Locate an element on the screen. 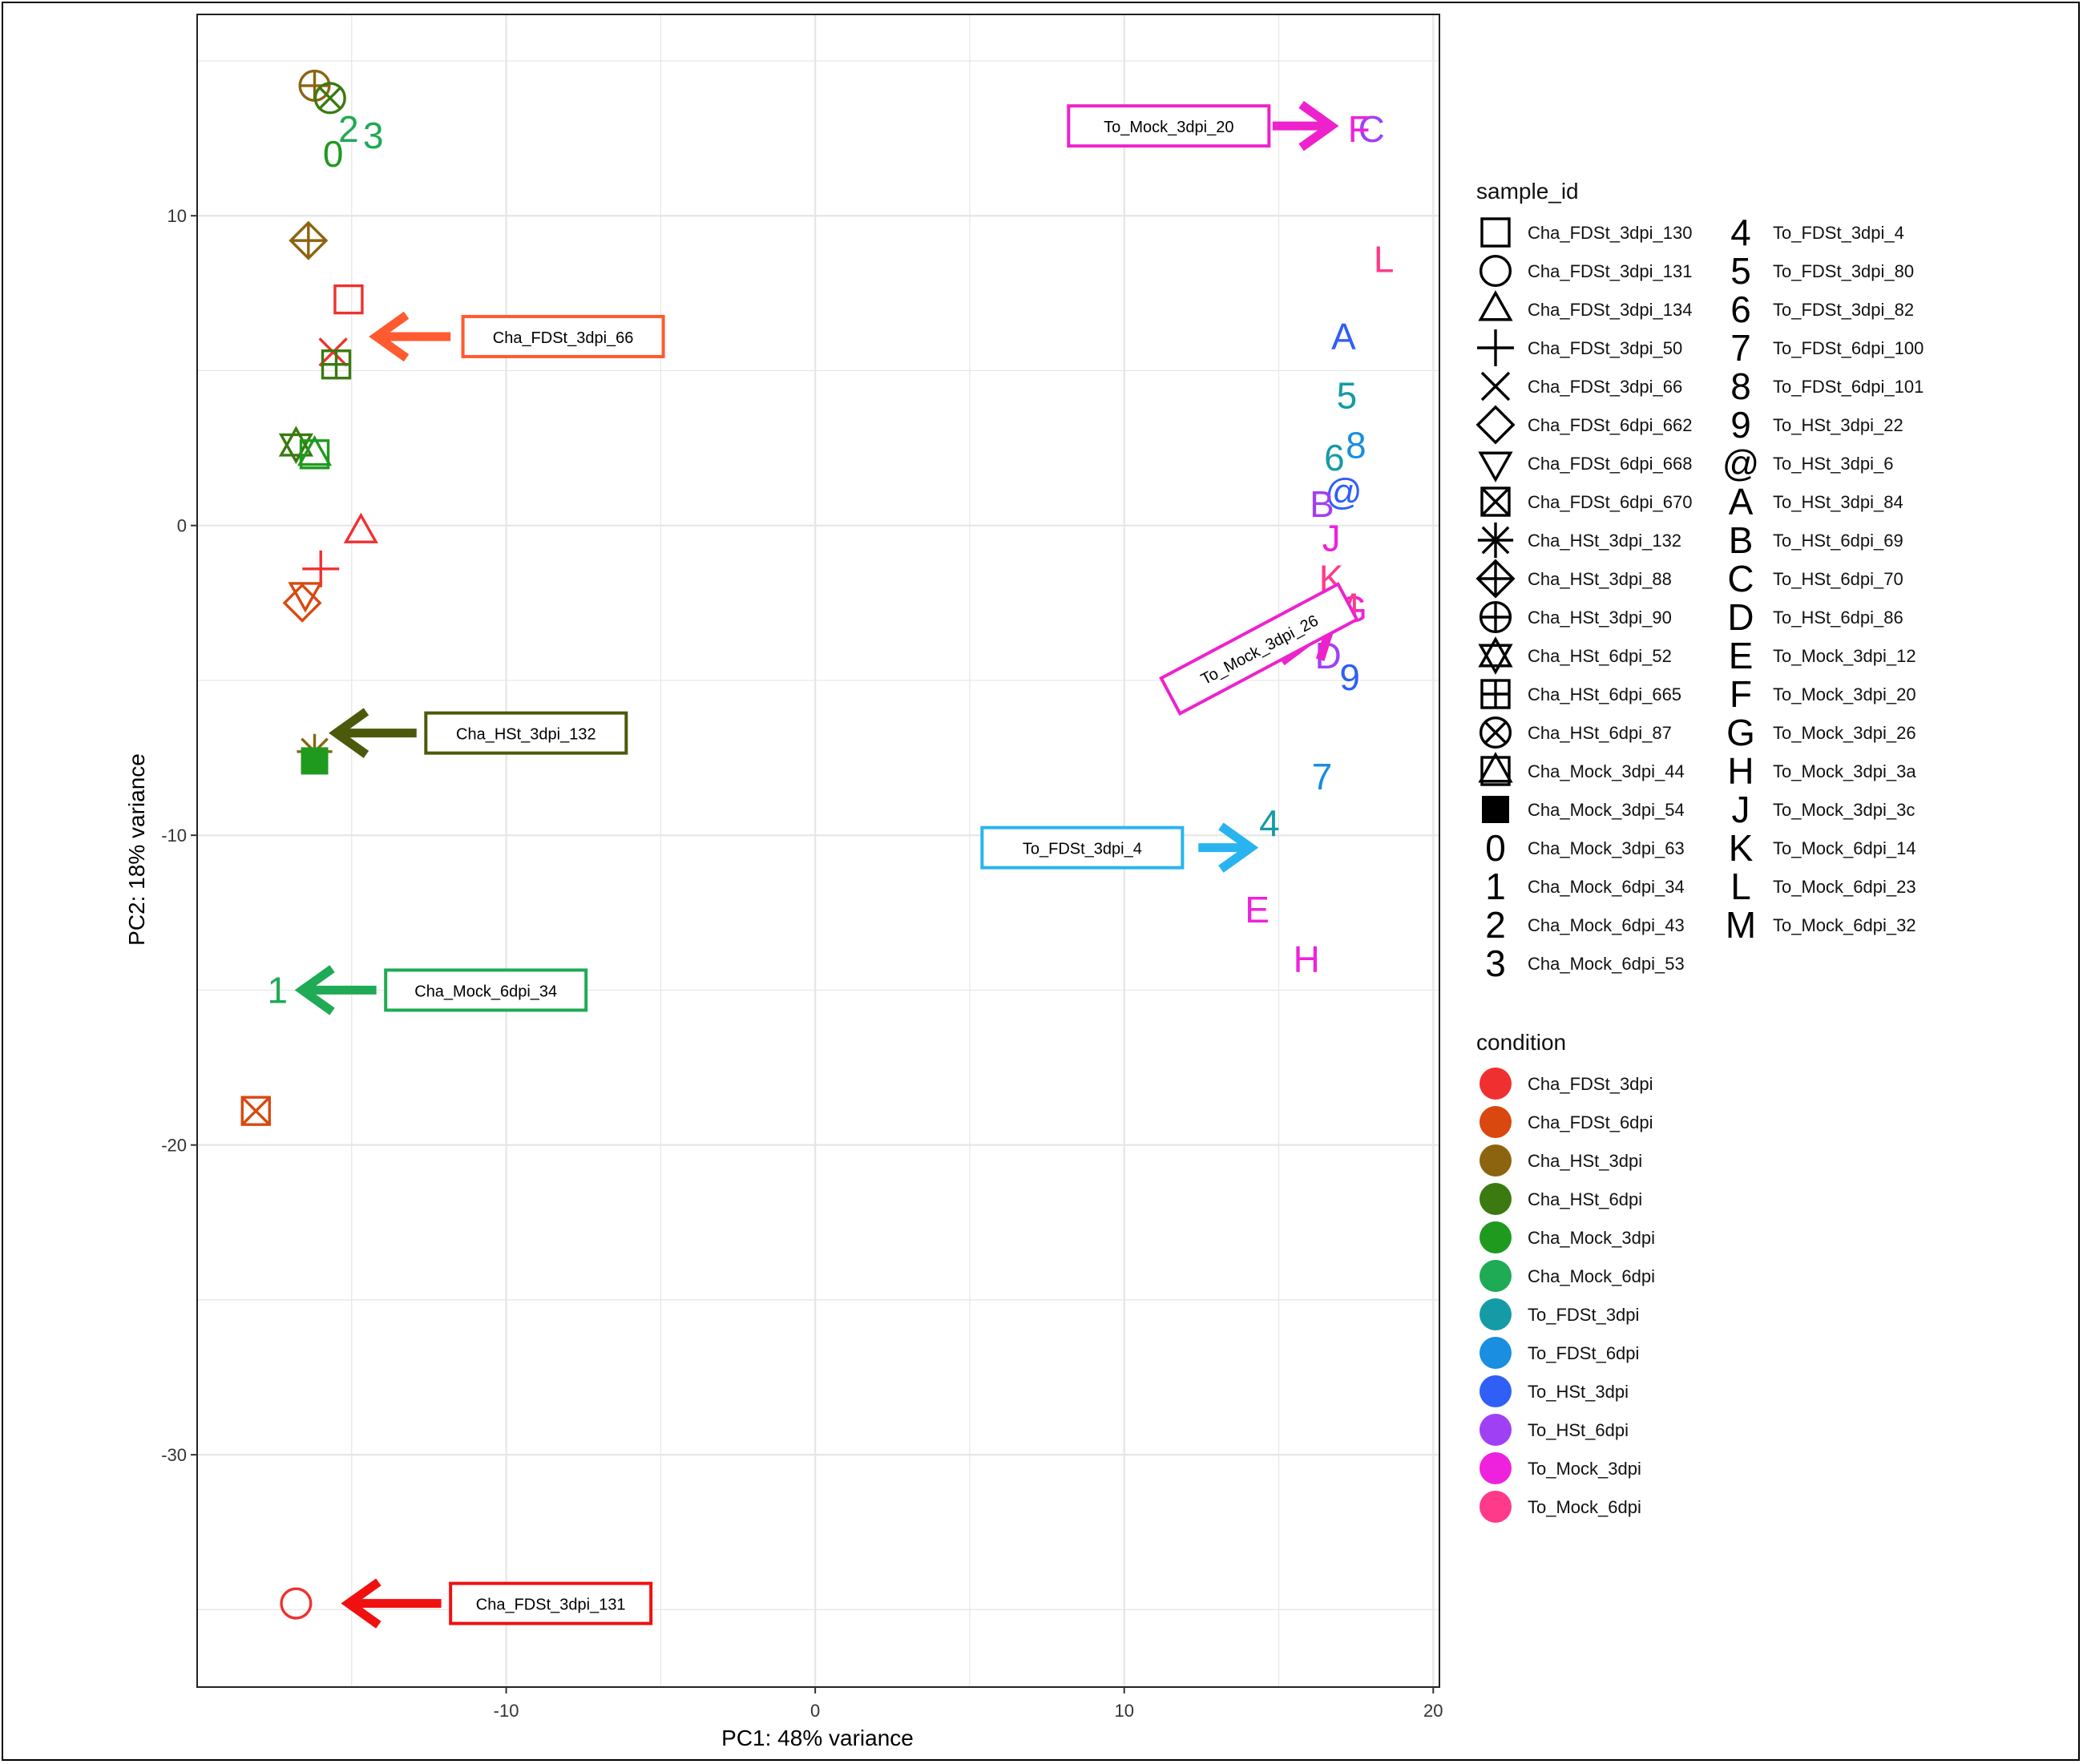  point-cha-mock-3dpi-63: 0 is located at coordinates (333, 154).